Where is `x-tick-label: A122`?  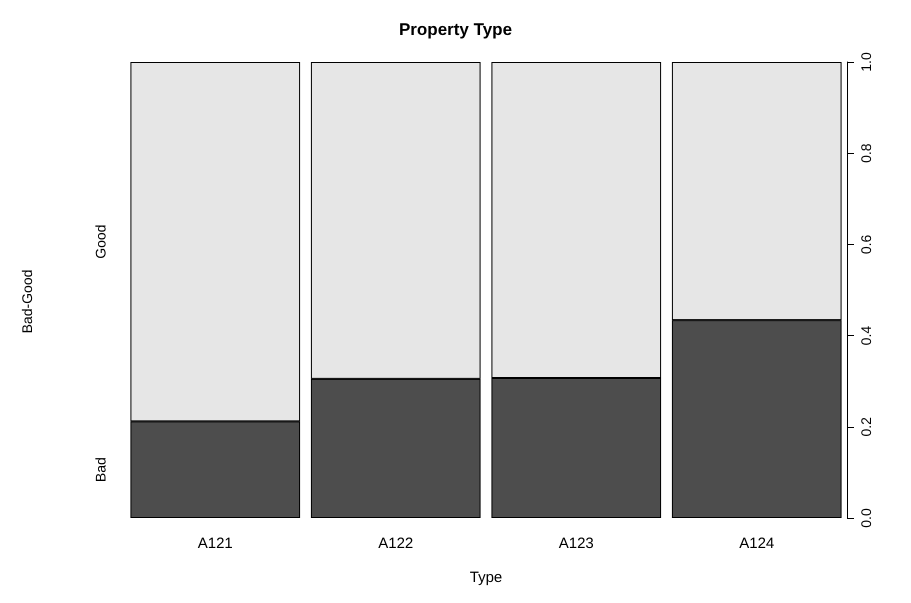
x-tick-label: A122 is located at coordinates (396, 543).